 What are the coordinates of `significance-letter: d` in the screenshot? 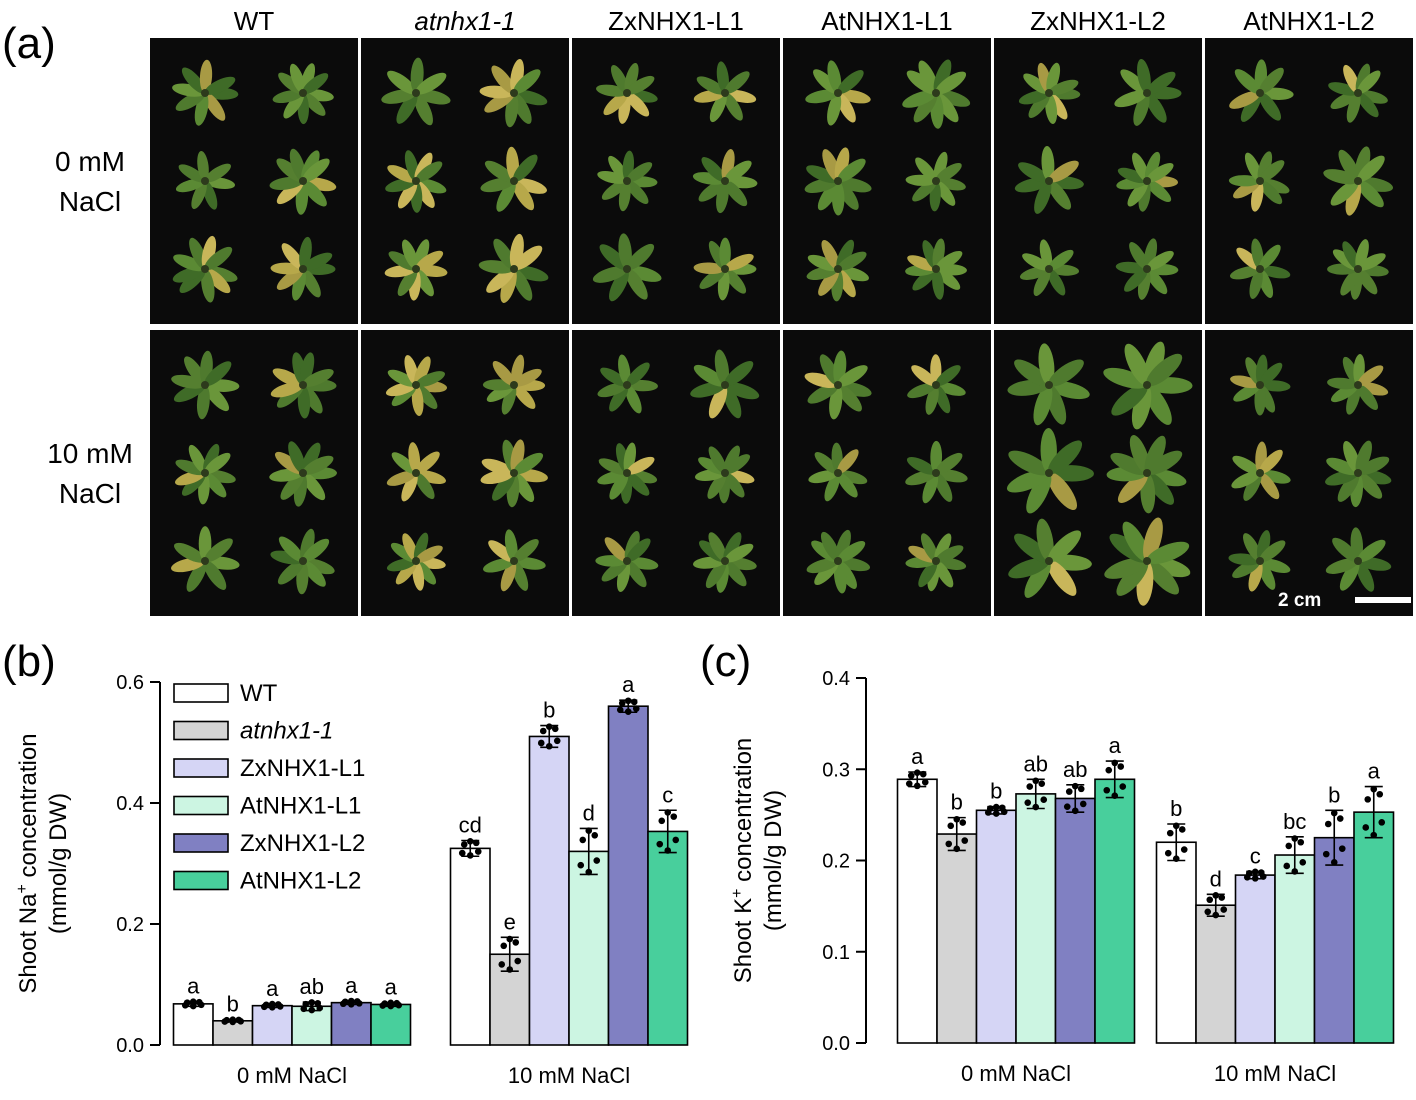 It's located at (1216, 878).